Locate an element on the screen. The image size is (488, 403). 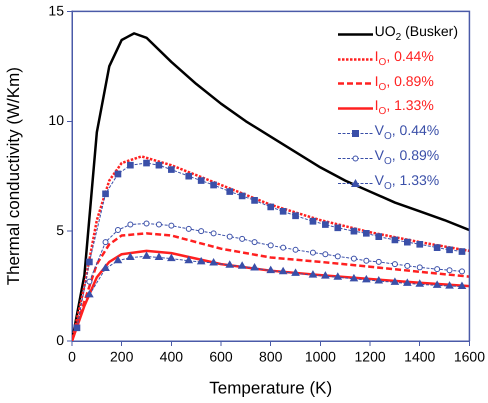
y-tick-label: 15 is located at coordinates (56, 10).